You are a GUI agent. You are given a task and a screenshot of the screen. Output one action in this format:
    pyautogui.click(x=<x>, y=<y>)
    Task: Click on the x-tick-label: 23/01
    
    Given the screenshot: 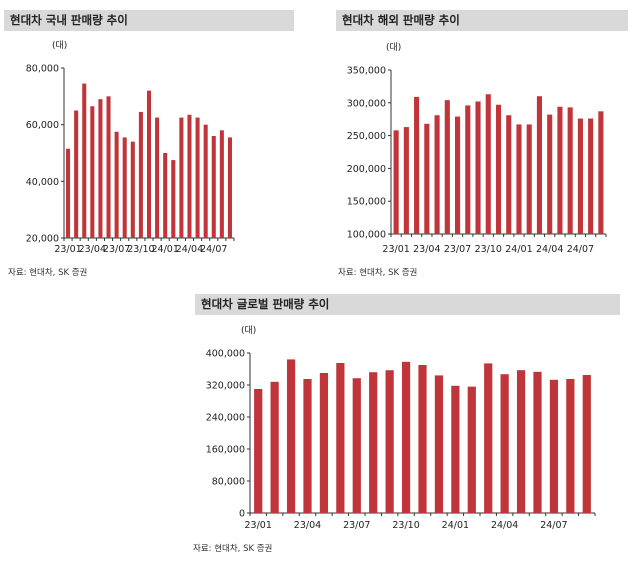 What is the action you would take?
    pyautogui.click(x=258, y=525)
    